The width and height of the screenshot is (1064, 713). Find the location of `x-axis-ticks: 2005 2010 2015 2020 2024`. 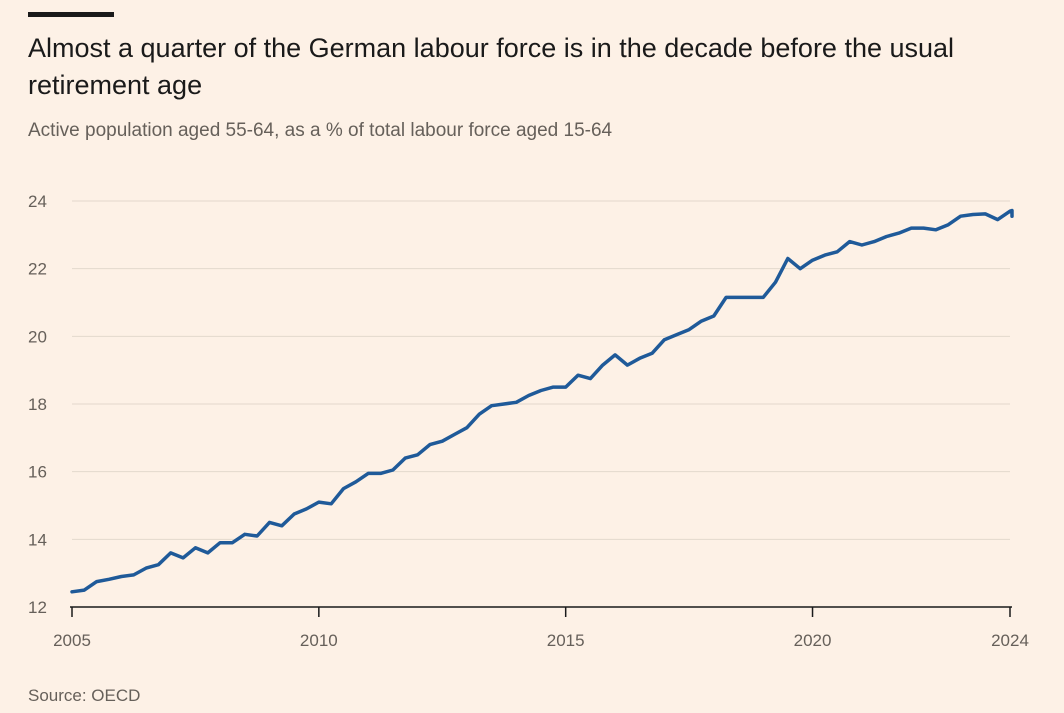

x-axis-ticks: 2005 2010 2015 2020 2024 is located at coordinates (541, 628).